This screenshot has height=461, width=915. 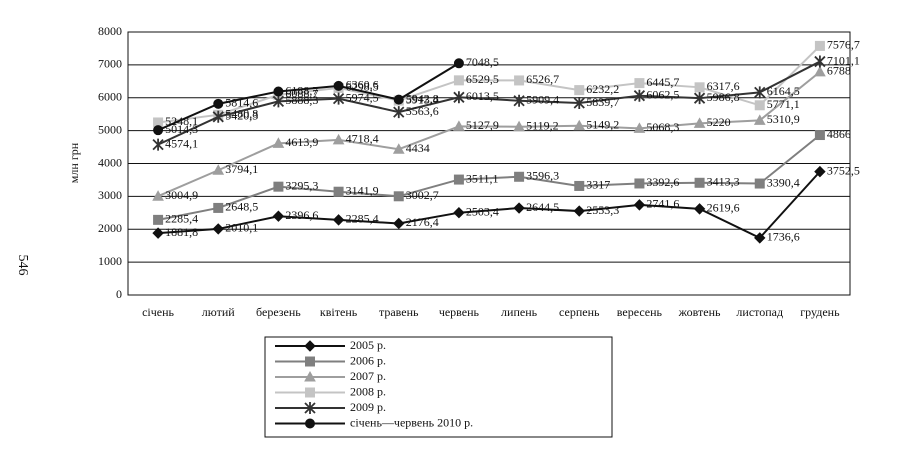 I want to click on x-tick-label: серпень, so click(x=579, y=312).